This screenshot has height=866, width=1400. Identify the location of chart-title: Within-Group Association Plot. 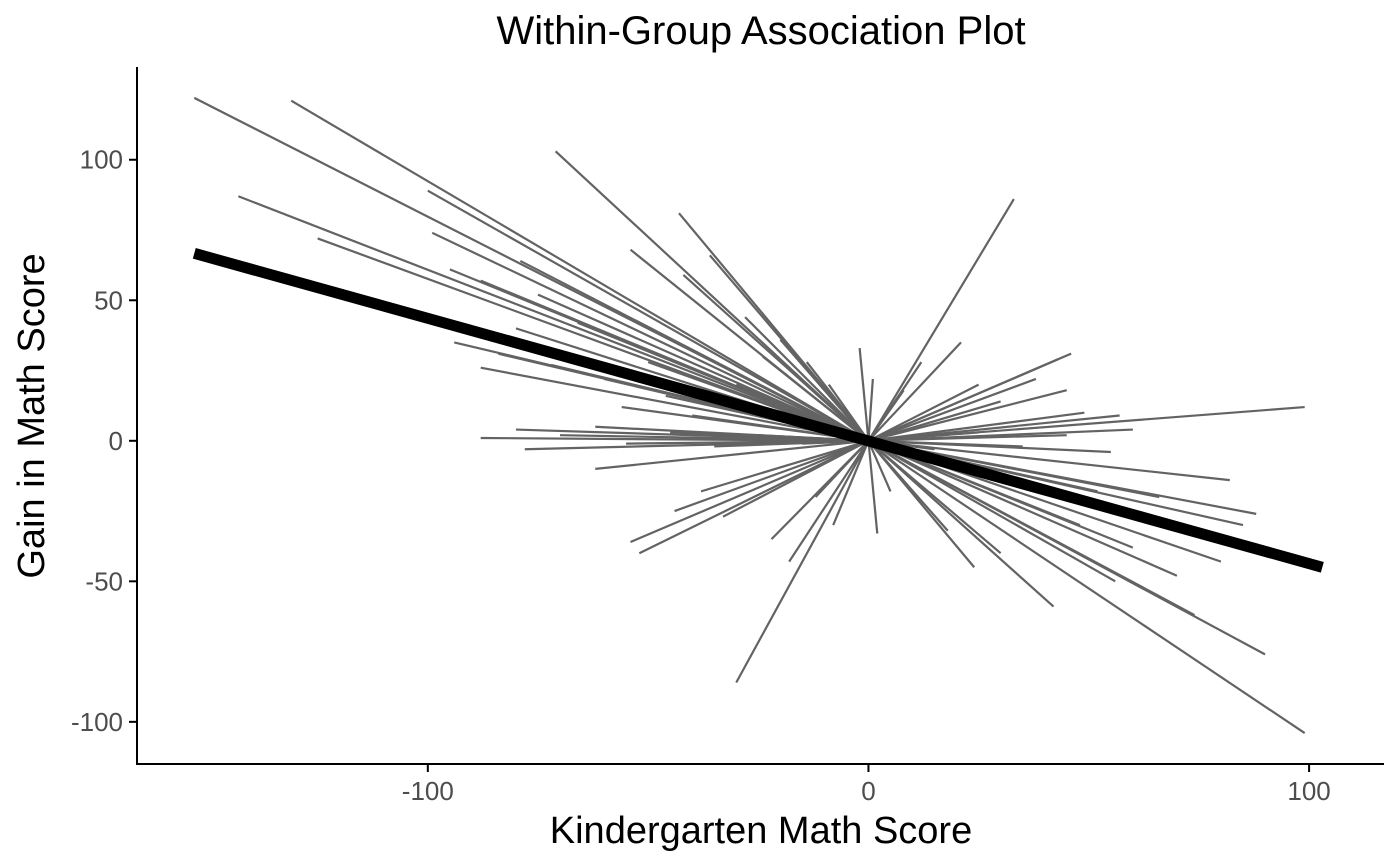
(760, 31).